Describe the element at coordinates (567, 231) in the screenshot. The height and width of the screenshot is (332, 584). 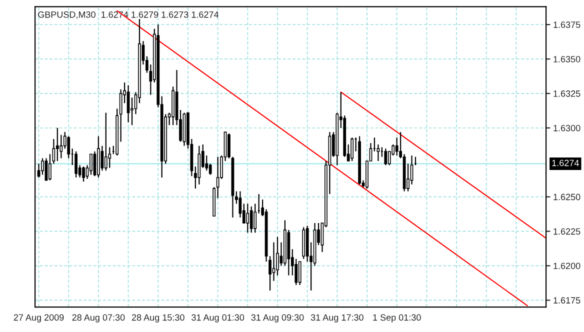
I see `y-tick-label: 1.6225` at that location.